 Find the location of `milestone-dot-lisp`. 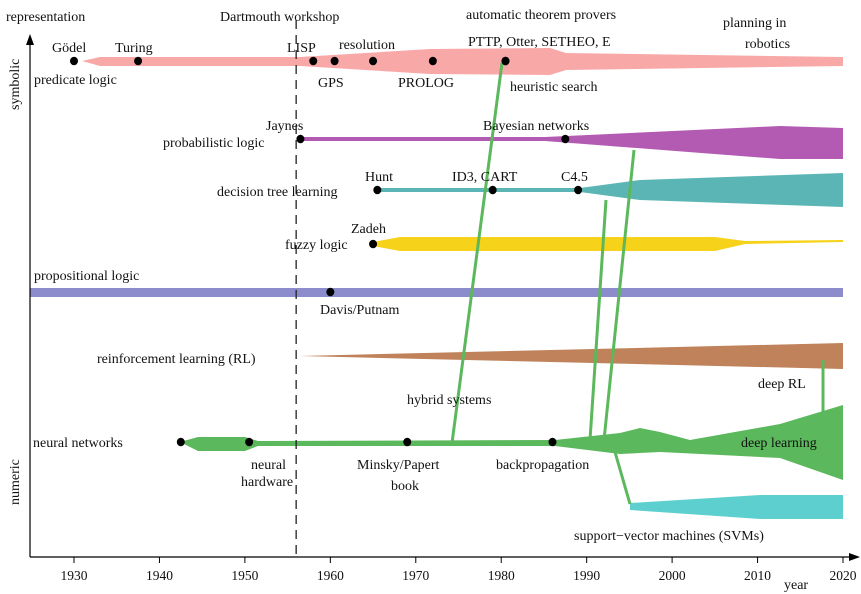

milestone-dot-lisp is located at coordinates (313, 61).